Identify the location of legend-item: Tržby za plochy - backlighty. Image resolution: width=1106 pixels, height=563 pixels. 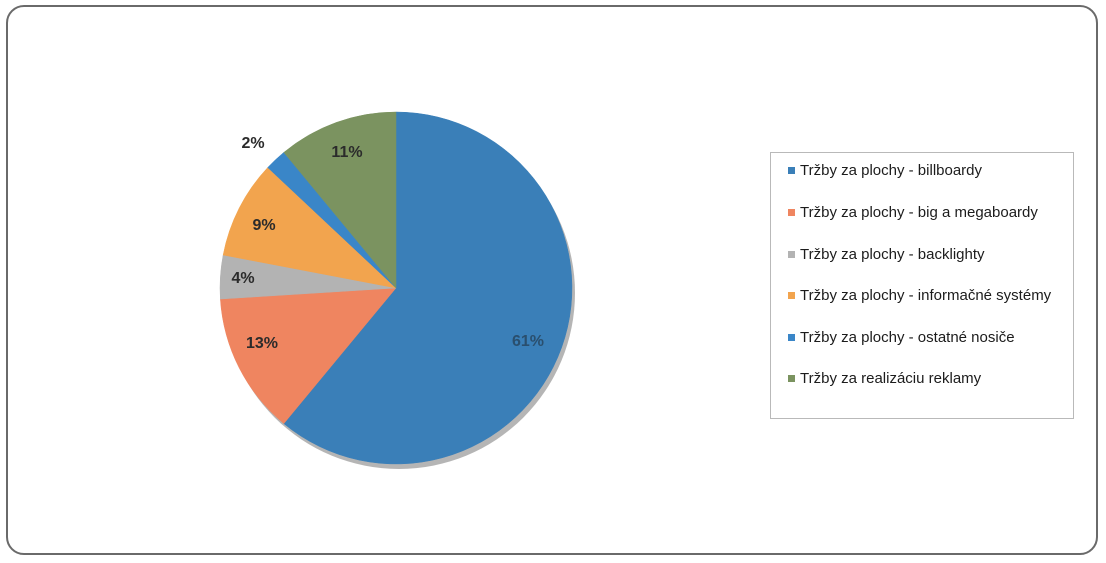
(925, 266).